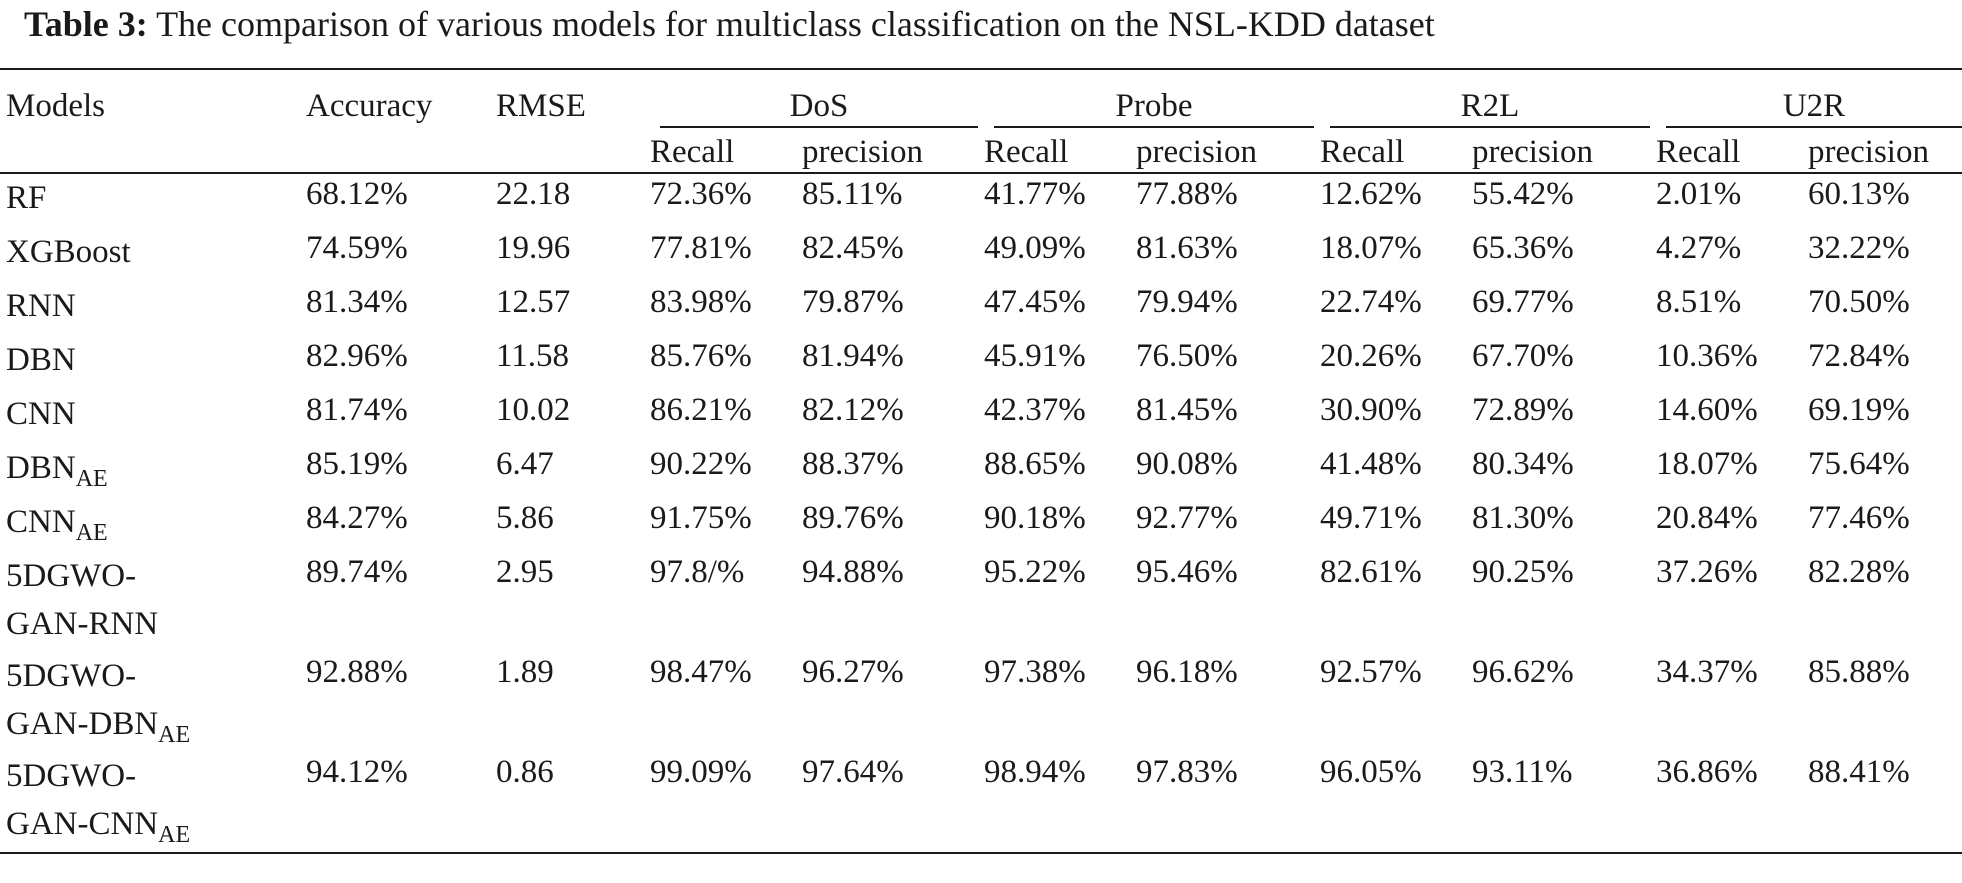  I want to click on r2l-precision-cell: 65.36%, so click(1523, 248).